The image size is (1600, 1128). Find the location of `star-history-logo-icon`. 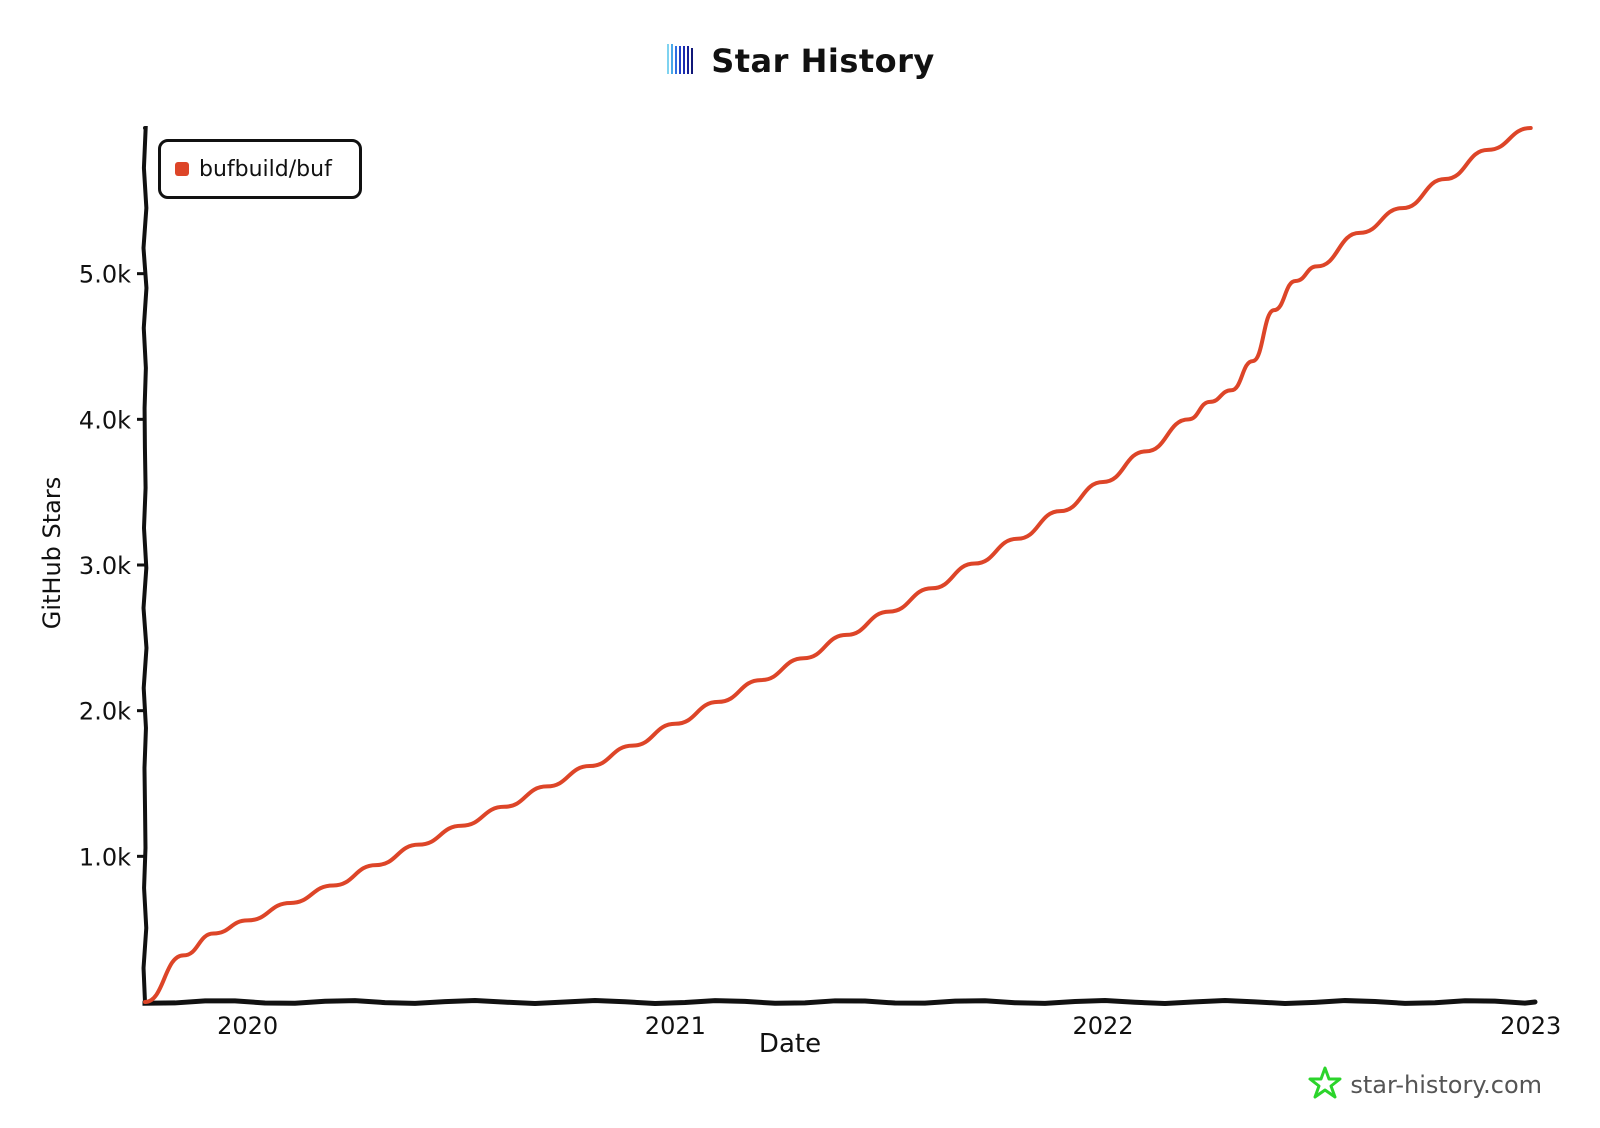

star-history-logo-icon is located at coordinates (681, 61).